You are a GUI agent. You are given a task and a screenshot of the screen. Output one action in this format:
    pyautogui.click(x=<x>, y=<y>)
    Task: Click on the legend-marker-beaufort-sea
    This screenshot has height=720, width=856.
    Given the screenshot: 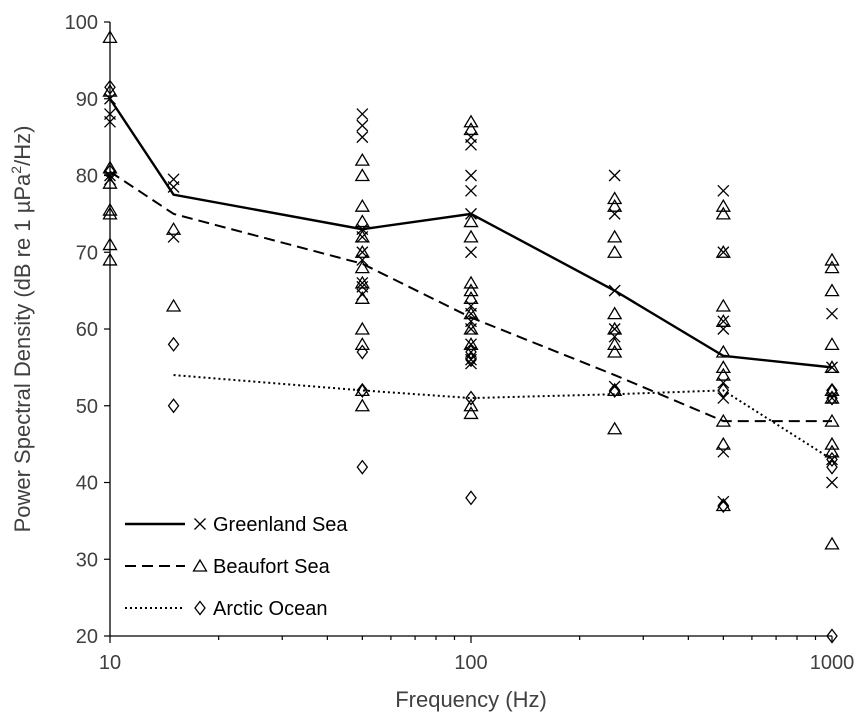 What is the action you would take?
    pyautogui.click(x=200, y=565)
    